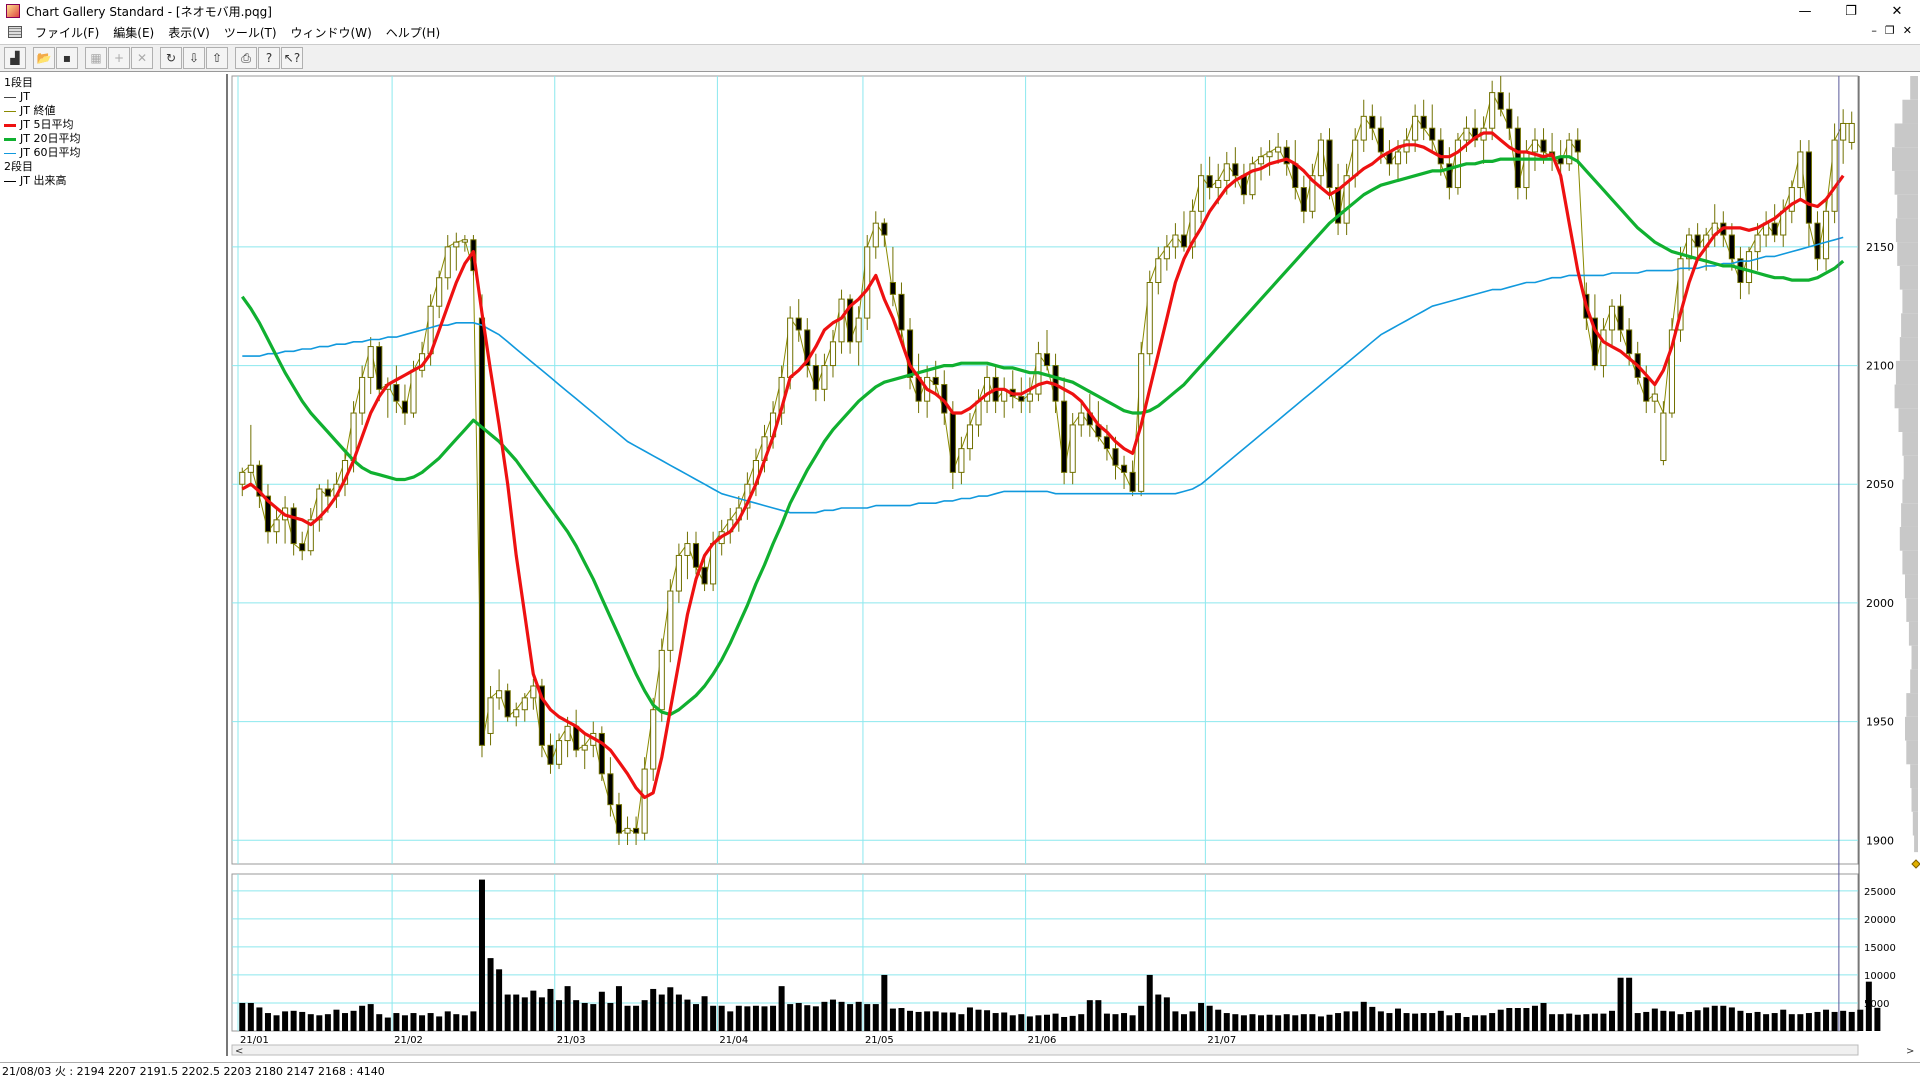 The width and height of the screenshot is (1920, 1080). Describe the element at coordinates (189, 32) in the screenshot. I see `menu-view: 表示(V)` at that location.